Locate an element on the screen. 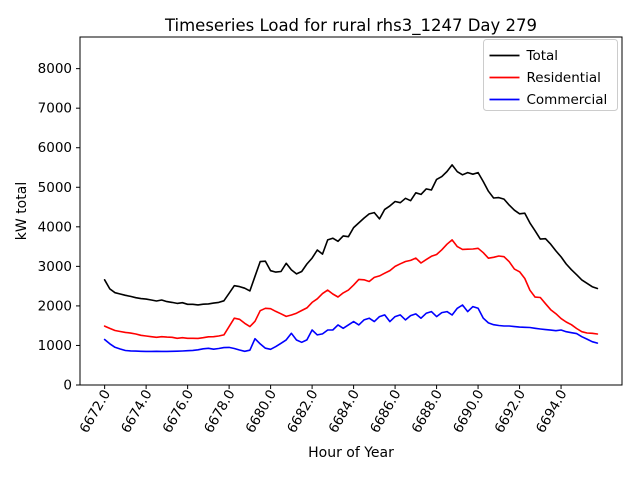  x-tick-label: 6686.0 is located at coordinates (385, 411).